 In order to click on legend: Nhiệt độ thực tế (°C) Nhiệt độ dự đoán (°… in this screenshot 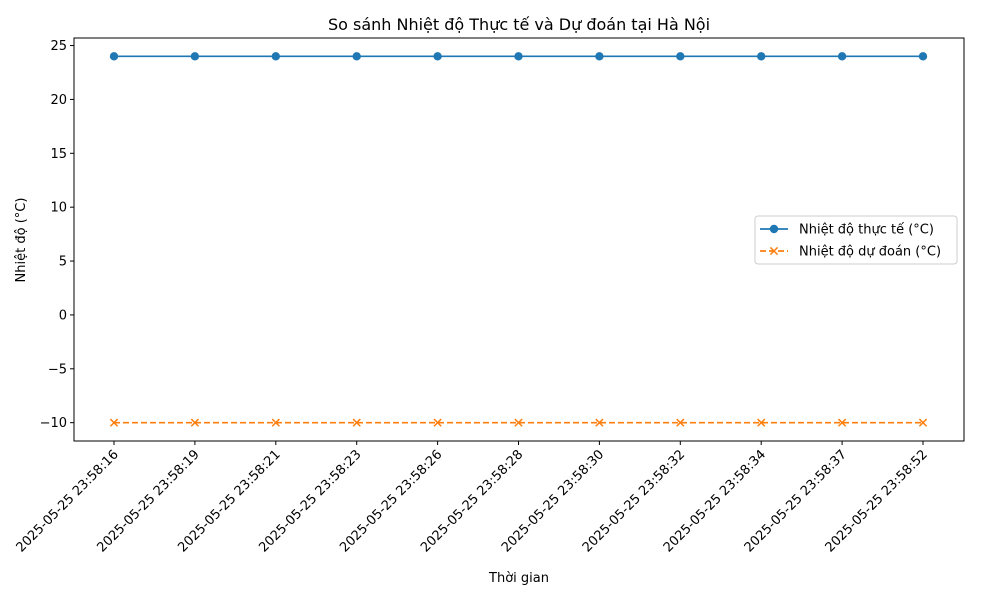, I will do `click(856, 240)`.